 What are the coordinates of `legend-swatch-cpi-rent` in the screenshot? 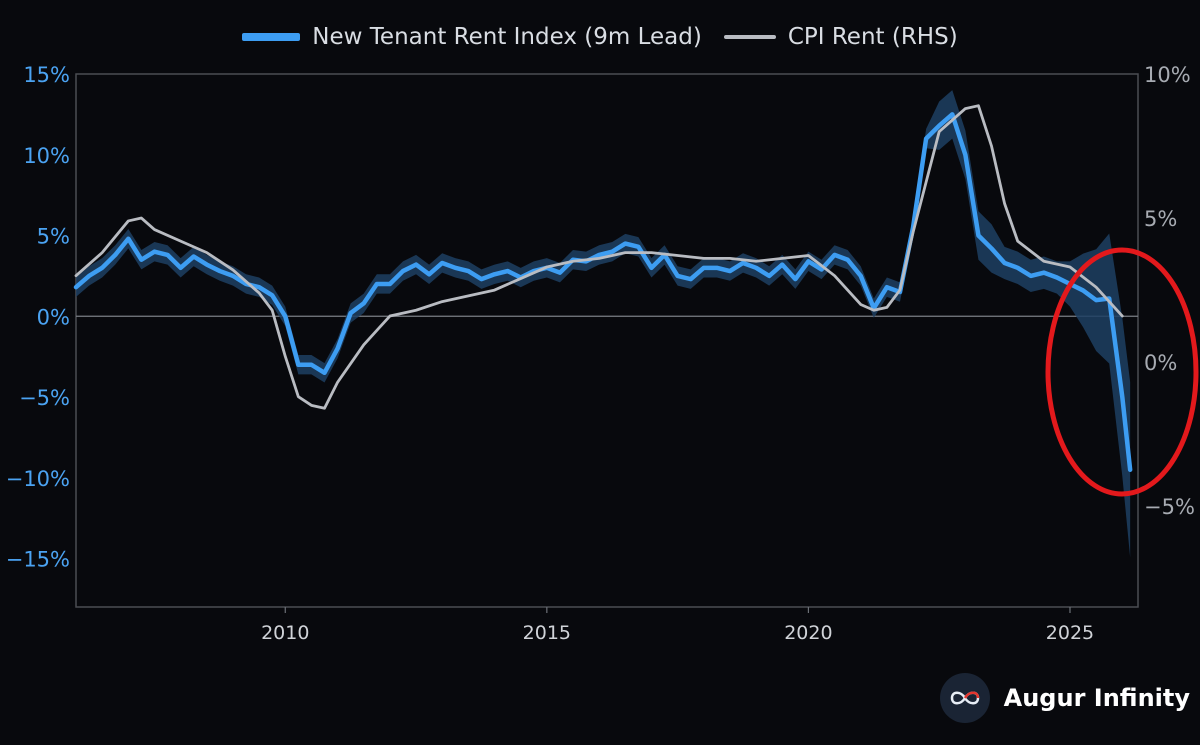 It's located at (749, 37).